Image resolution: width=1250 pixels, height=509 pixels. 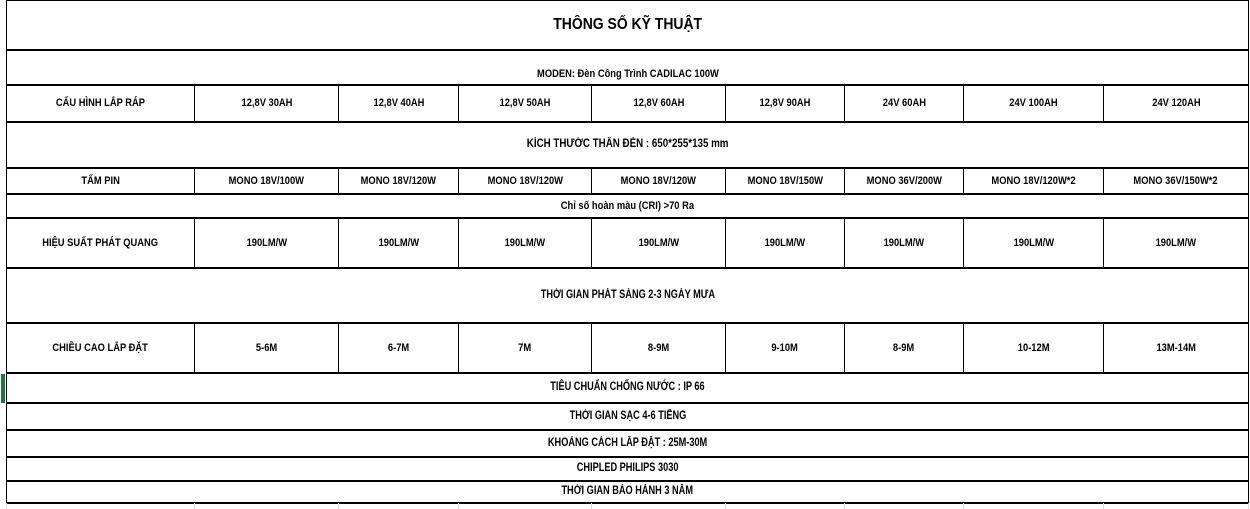 What do you see at coordinates (903, 103) in the screenshot?
I see `assembly-value-cell: 24V 60AH` at bounding box center [903, 103].